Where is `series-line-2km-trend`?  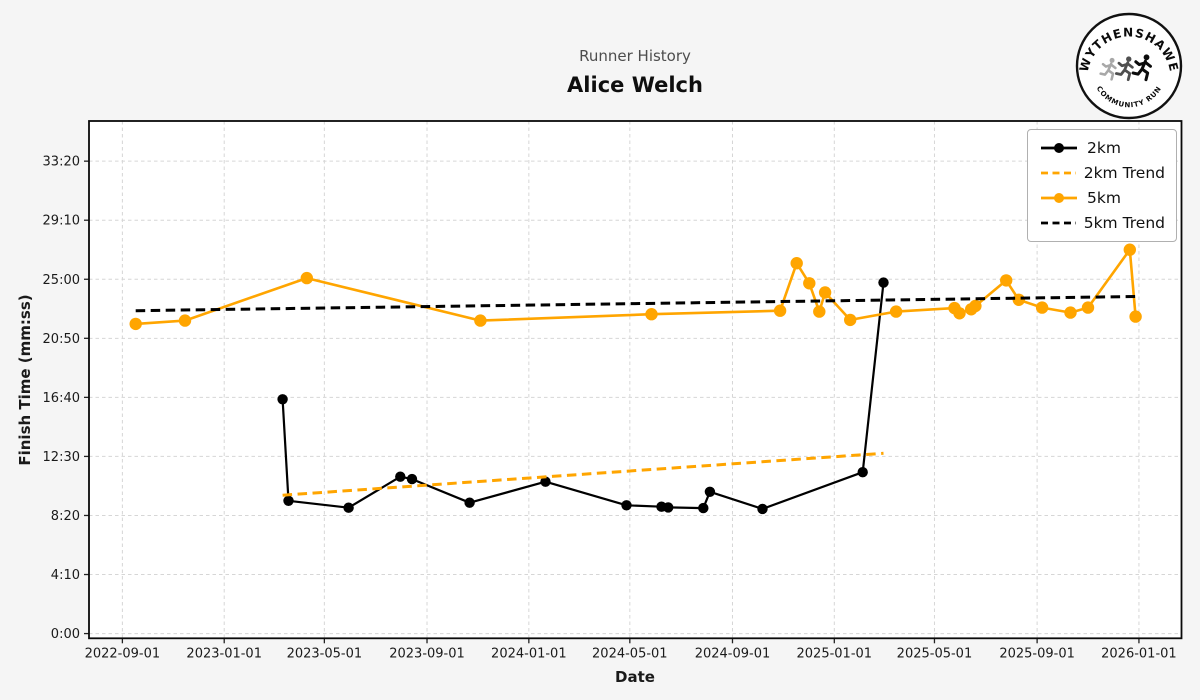 series-line-2km-trend is located at coordinates (583, 474).